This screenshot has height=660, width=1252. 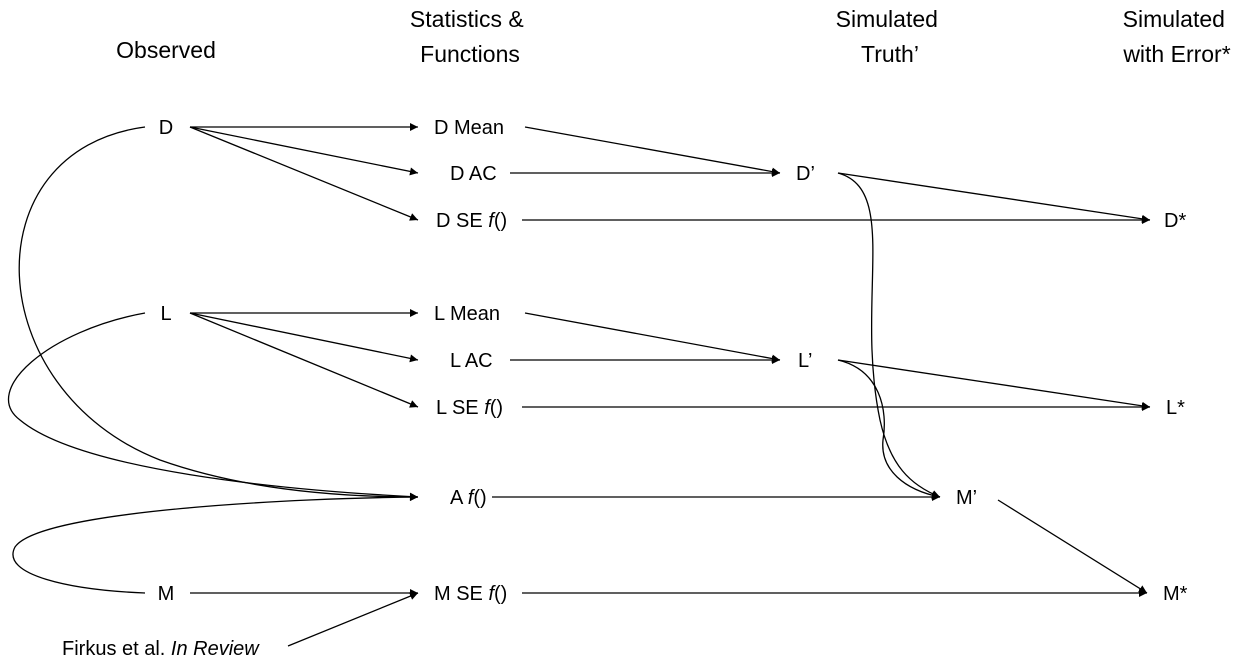 I want to click on node-a-f: A f(), so click(x=468, y=498).